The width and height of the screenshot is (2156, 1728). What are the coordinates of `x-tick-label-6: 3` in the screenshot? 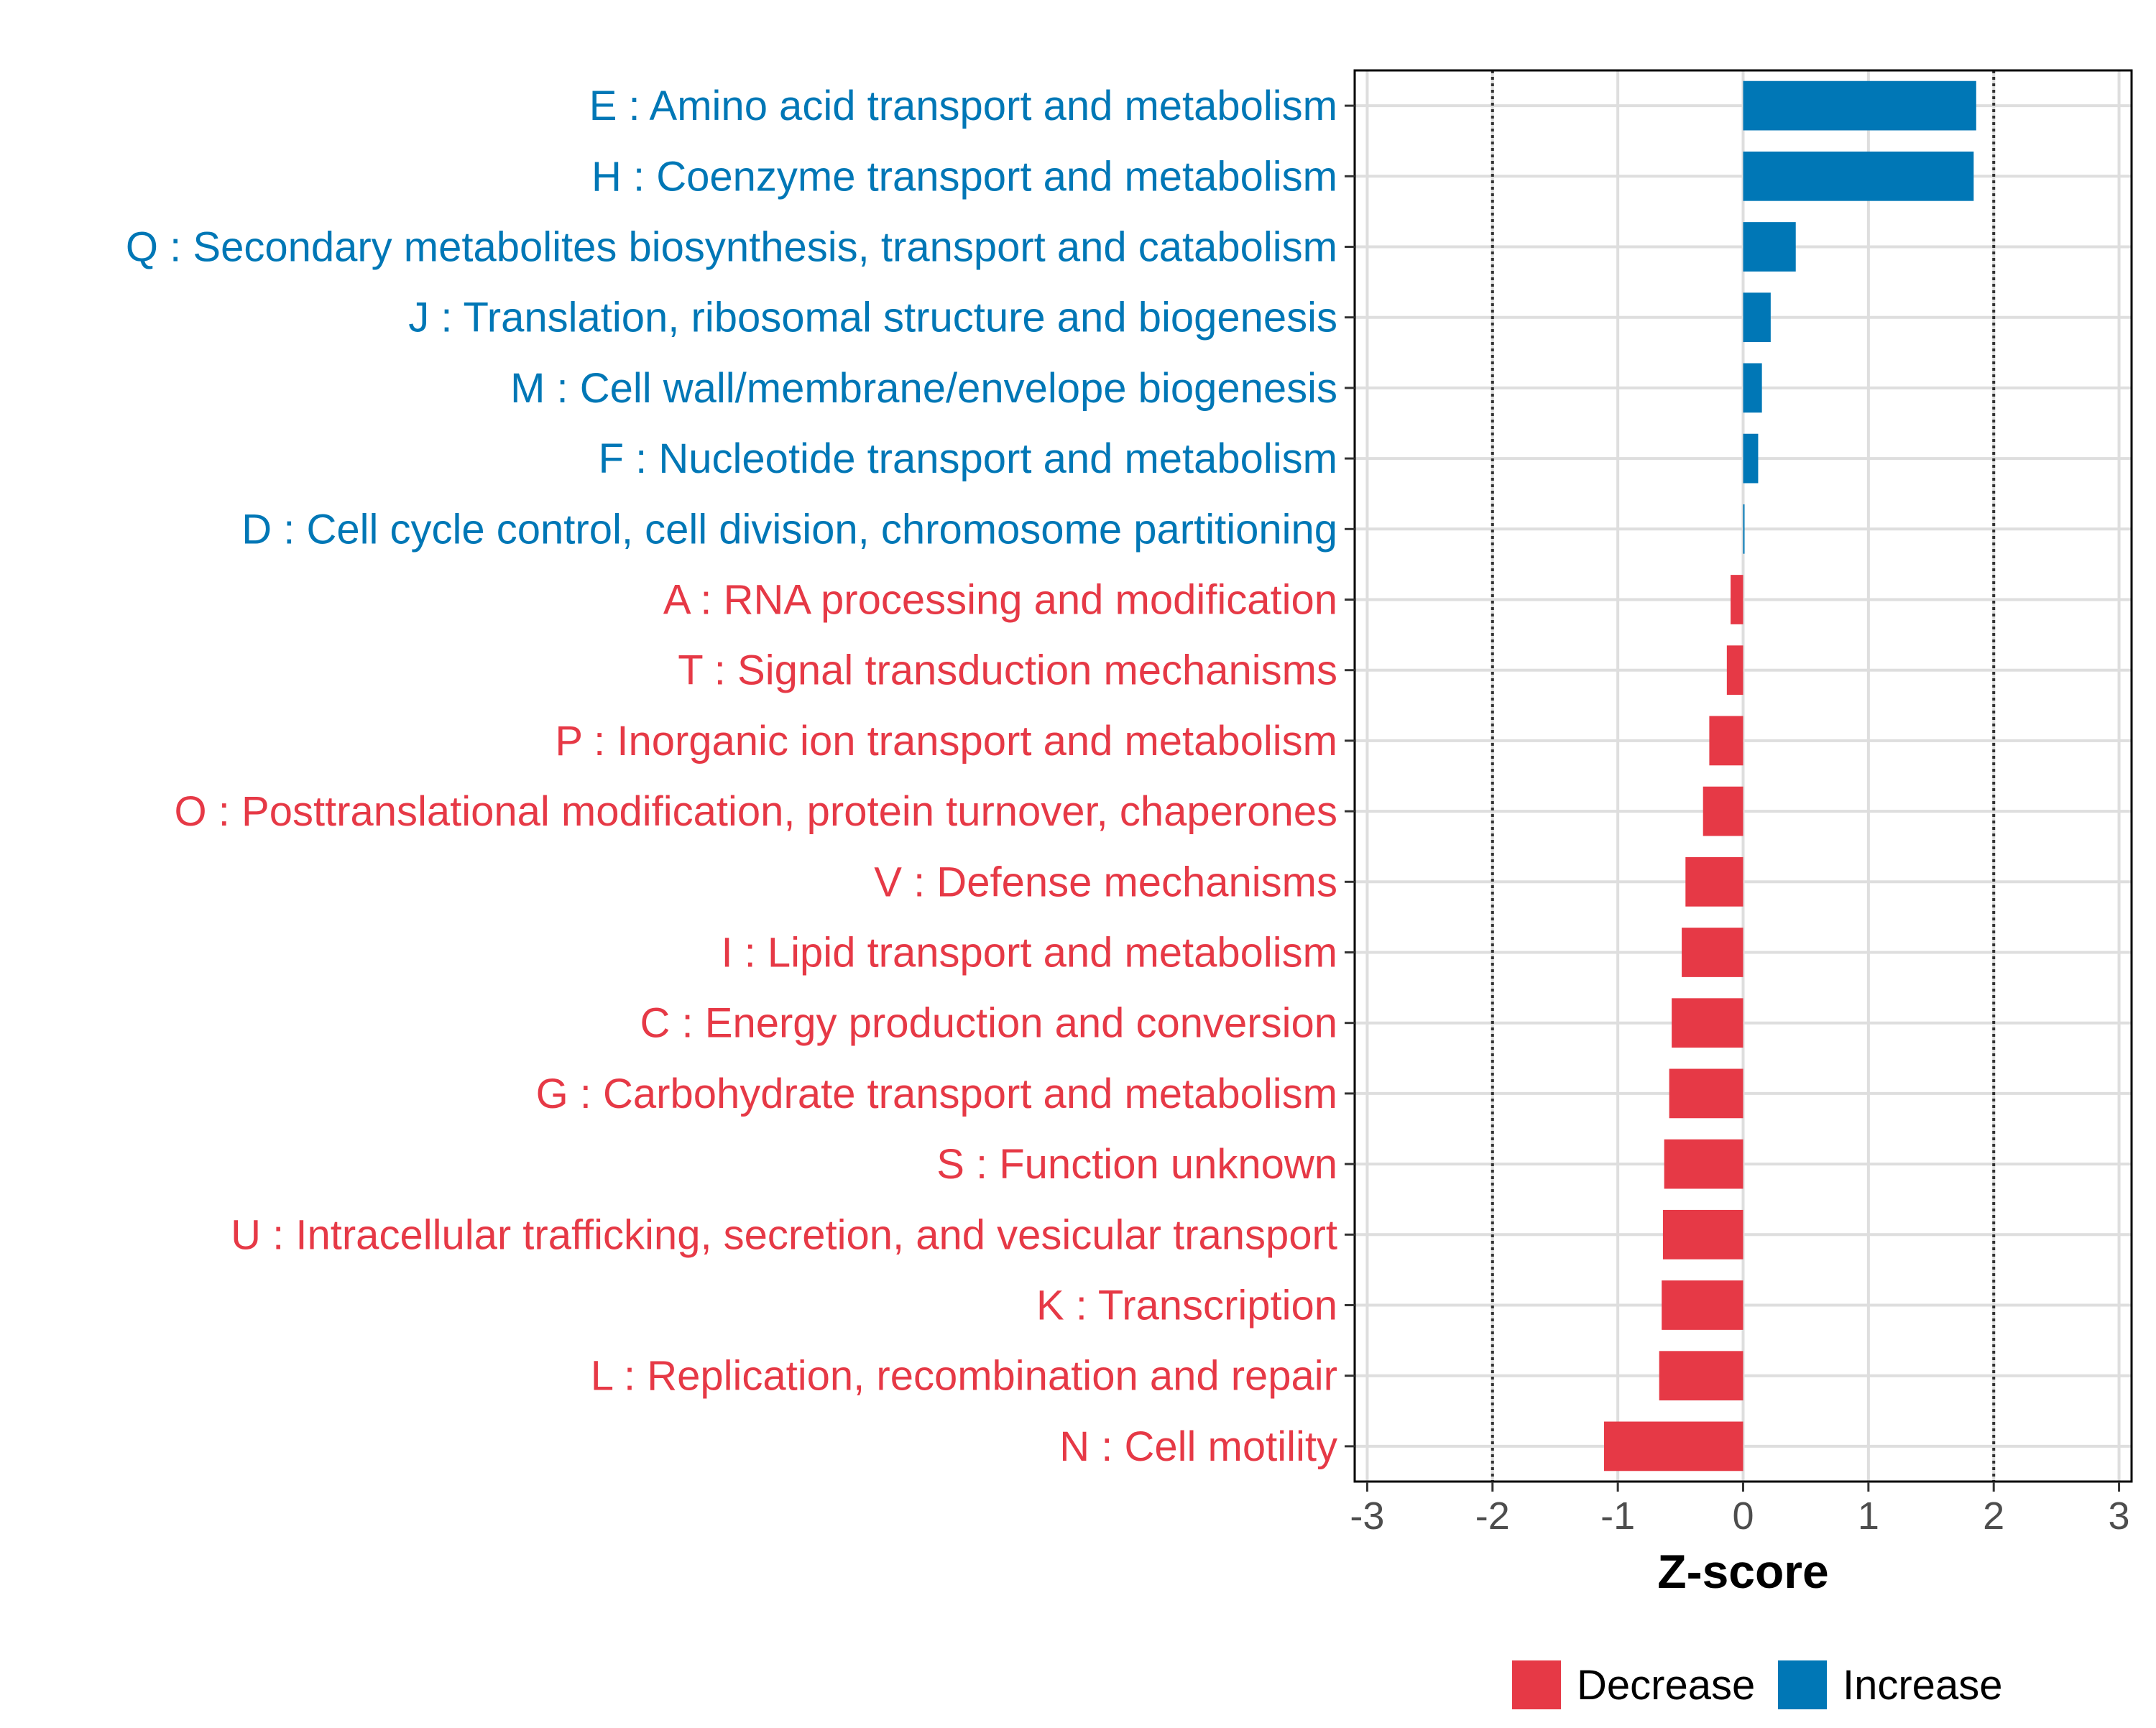 It's located at (2119, 1516).